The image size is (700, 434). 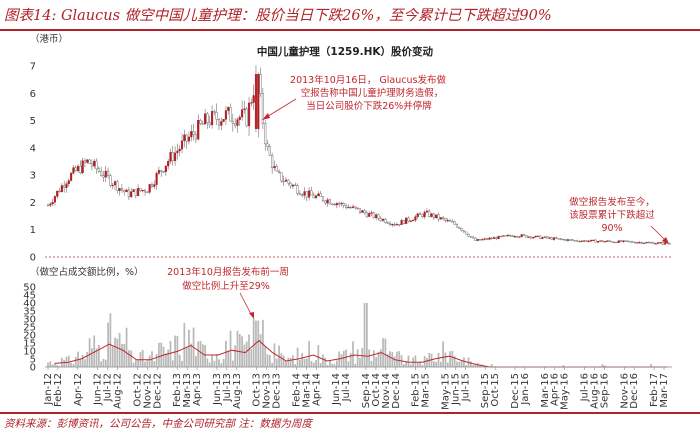 I want to click on event-arrow, so click(x=280, y=108).